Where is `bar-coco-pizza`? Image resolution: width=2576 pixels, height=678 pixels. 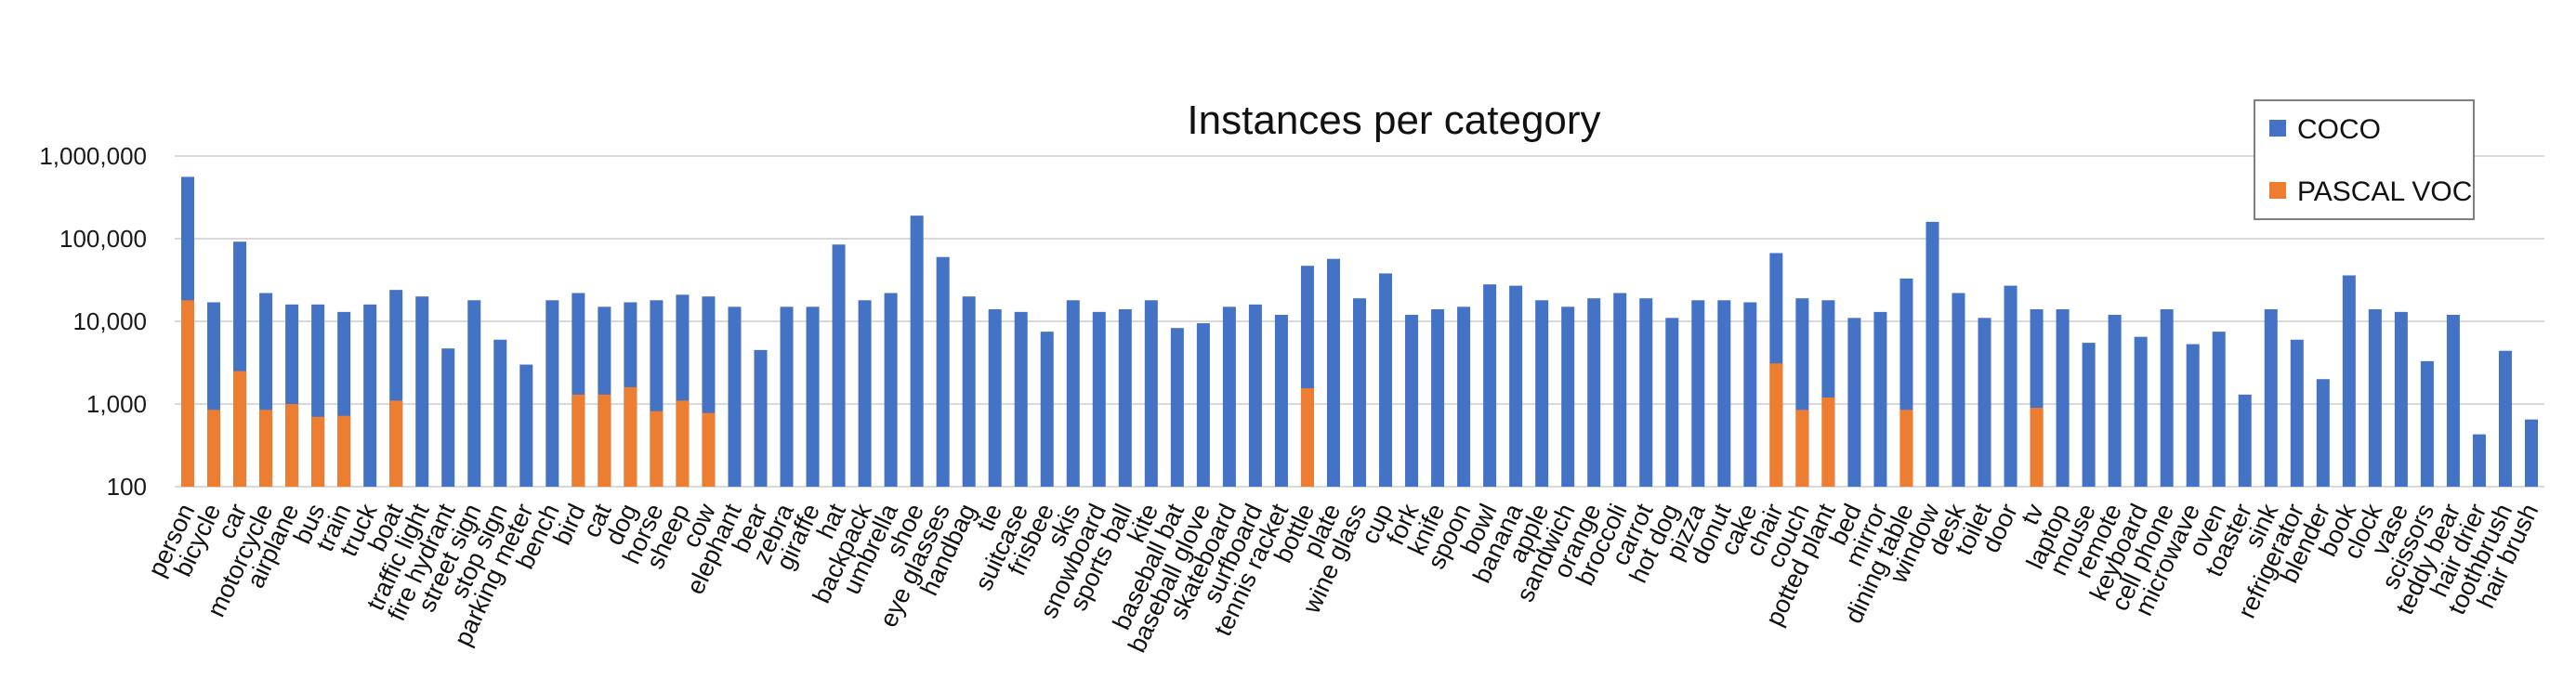 bar-coco-pizza is located at coordinates (1698, 393).